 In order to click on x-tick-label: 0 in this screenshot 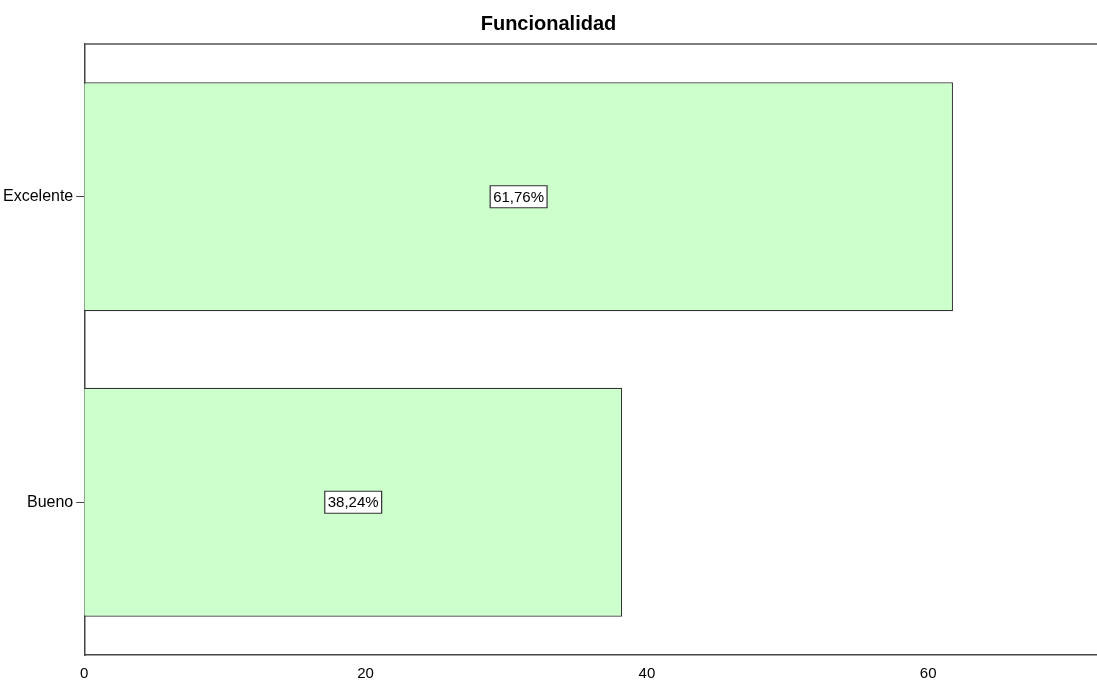, I will do `click(84, 673)`.